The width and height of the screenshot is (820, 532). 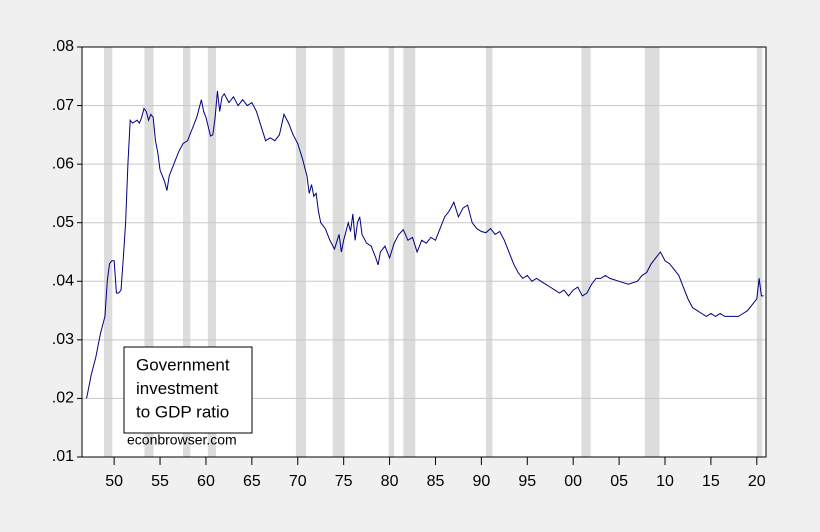 I want to click on x-tick-label: 90, so click(x=481, y=481).